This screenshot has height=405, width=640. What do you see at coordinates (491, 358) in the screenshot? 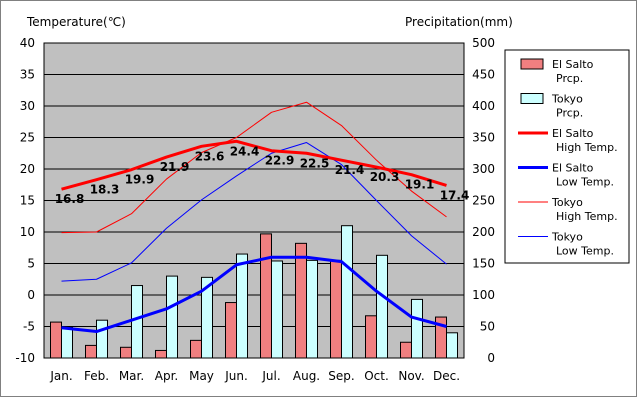
I see `right-tick-label: 0` at bounding box center [491, 358].